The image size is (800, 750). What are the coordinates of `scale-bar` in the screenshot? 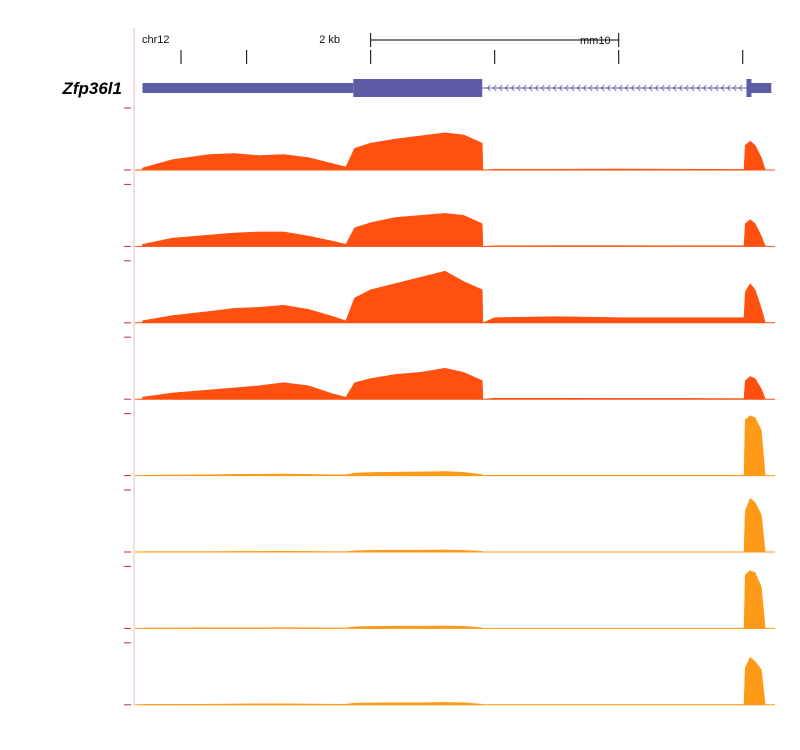 It's located at (495, 40).